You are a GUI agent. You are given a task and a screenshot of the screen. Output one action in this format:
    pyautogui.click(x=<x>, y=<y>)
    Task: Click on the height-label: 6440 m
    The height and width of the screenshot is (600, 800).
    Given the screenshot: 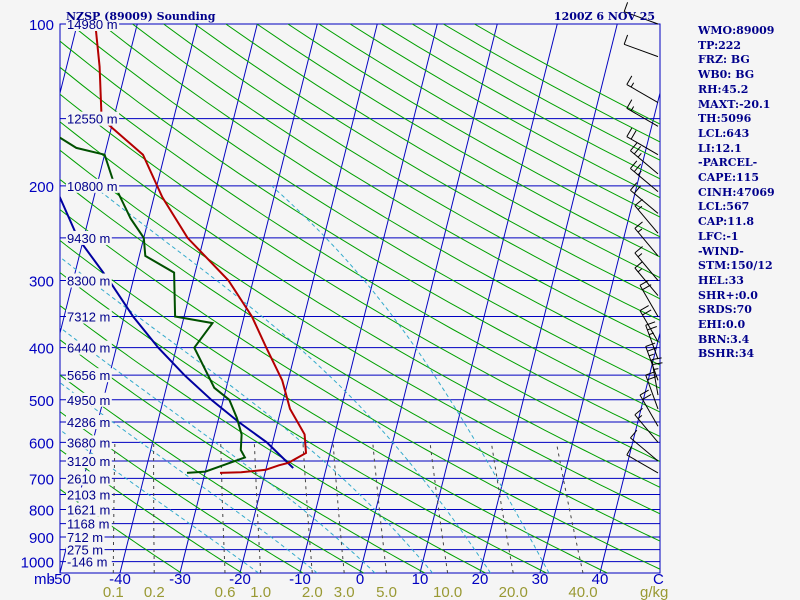 What is the action you would take?
    pyautogui.click(x=88, y=348)
    